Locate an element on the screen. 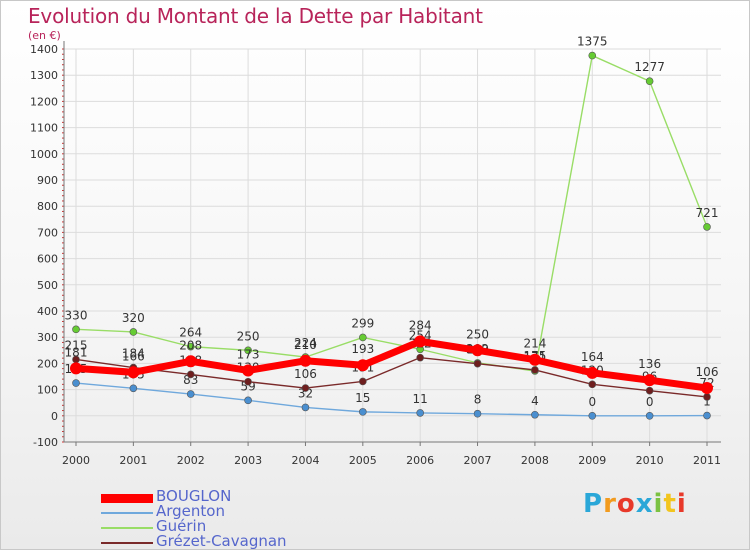 This screenshot has width=750, height=551. data-label: 11 is located at coordinates (420, 399).